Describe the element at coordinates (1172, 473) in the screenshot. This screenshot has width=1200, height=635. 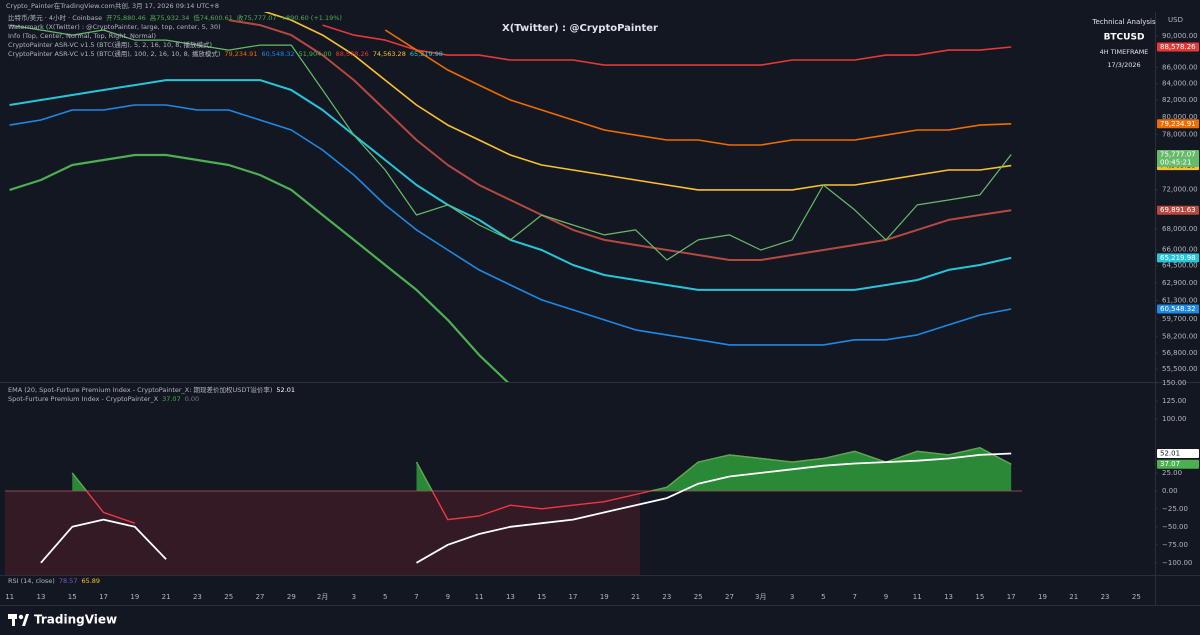
I see `y-tick-label: 25.00` at that location.